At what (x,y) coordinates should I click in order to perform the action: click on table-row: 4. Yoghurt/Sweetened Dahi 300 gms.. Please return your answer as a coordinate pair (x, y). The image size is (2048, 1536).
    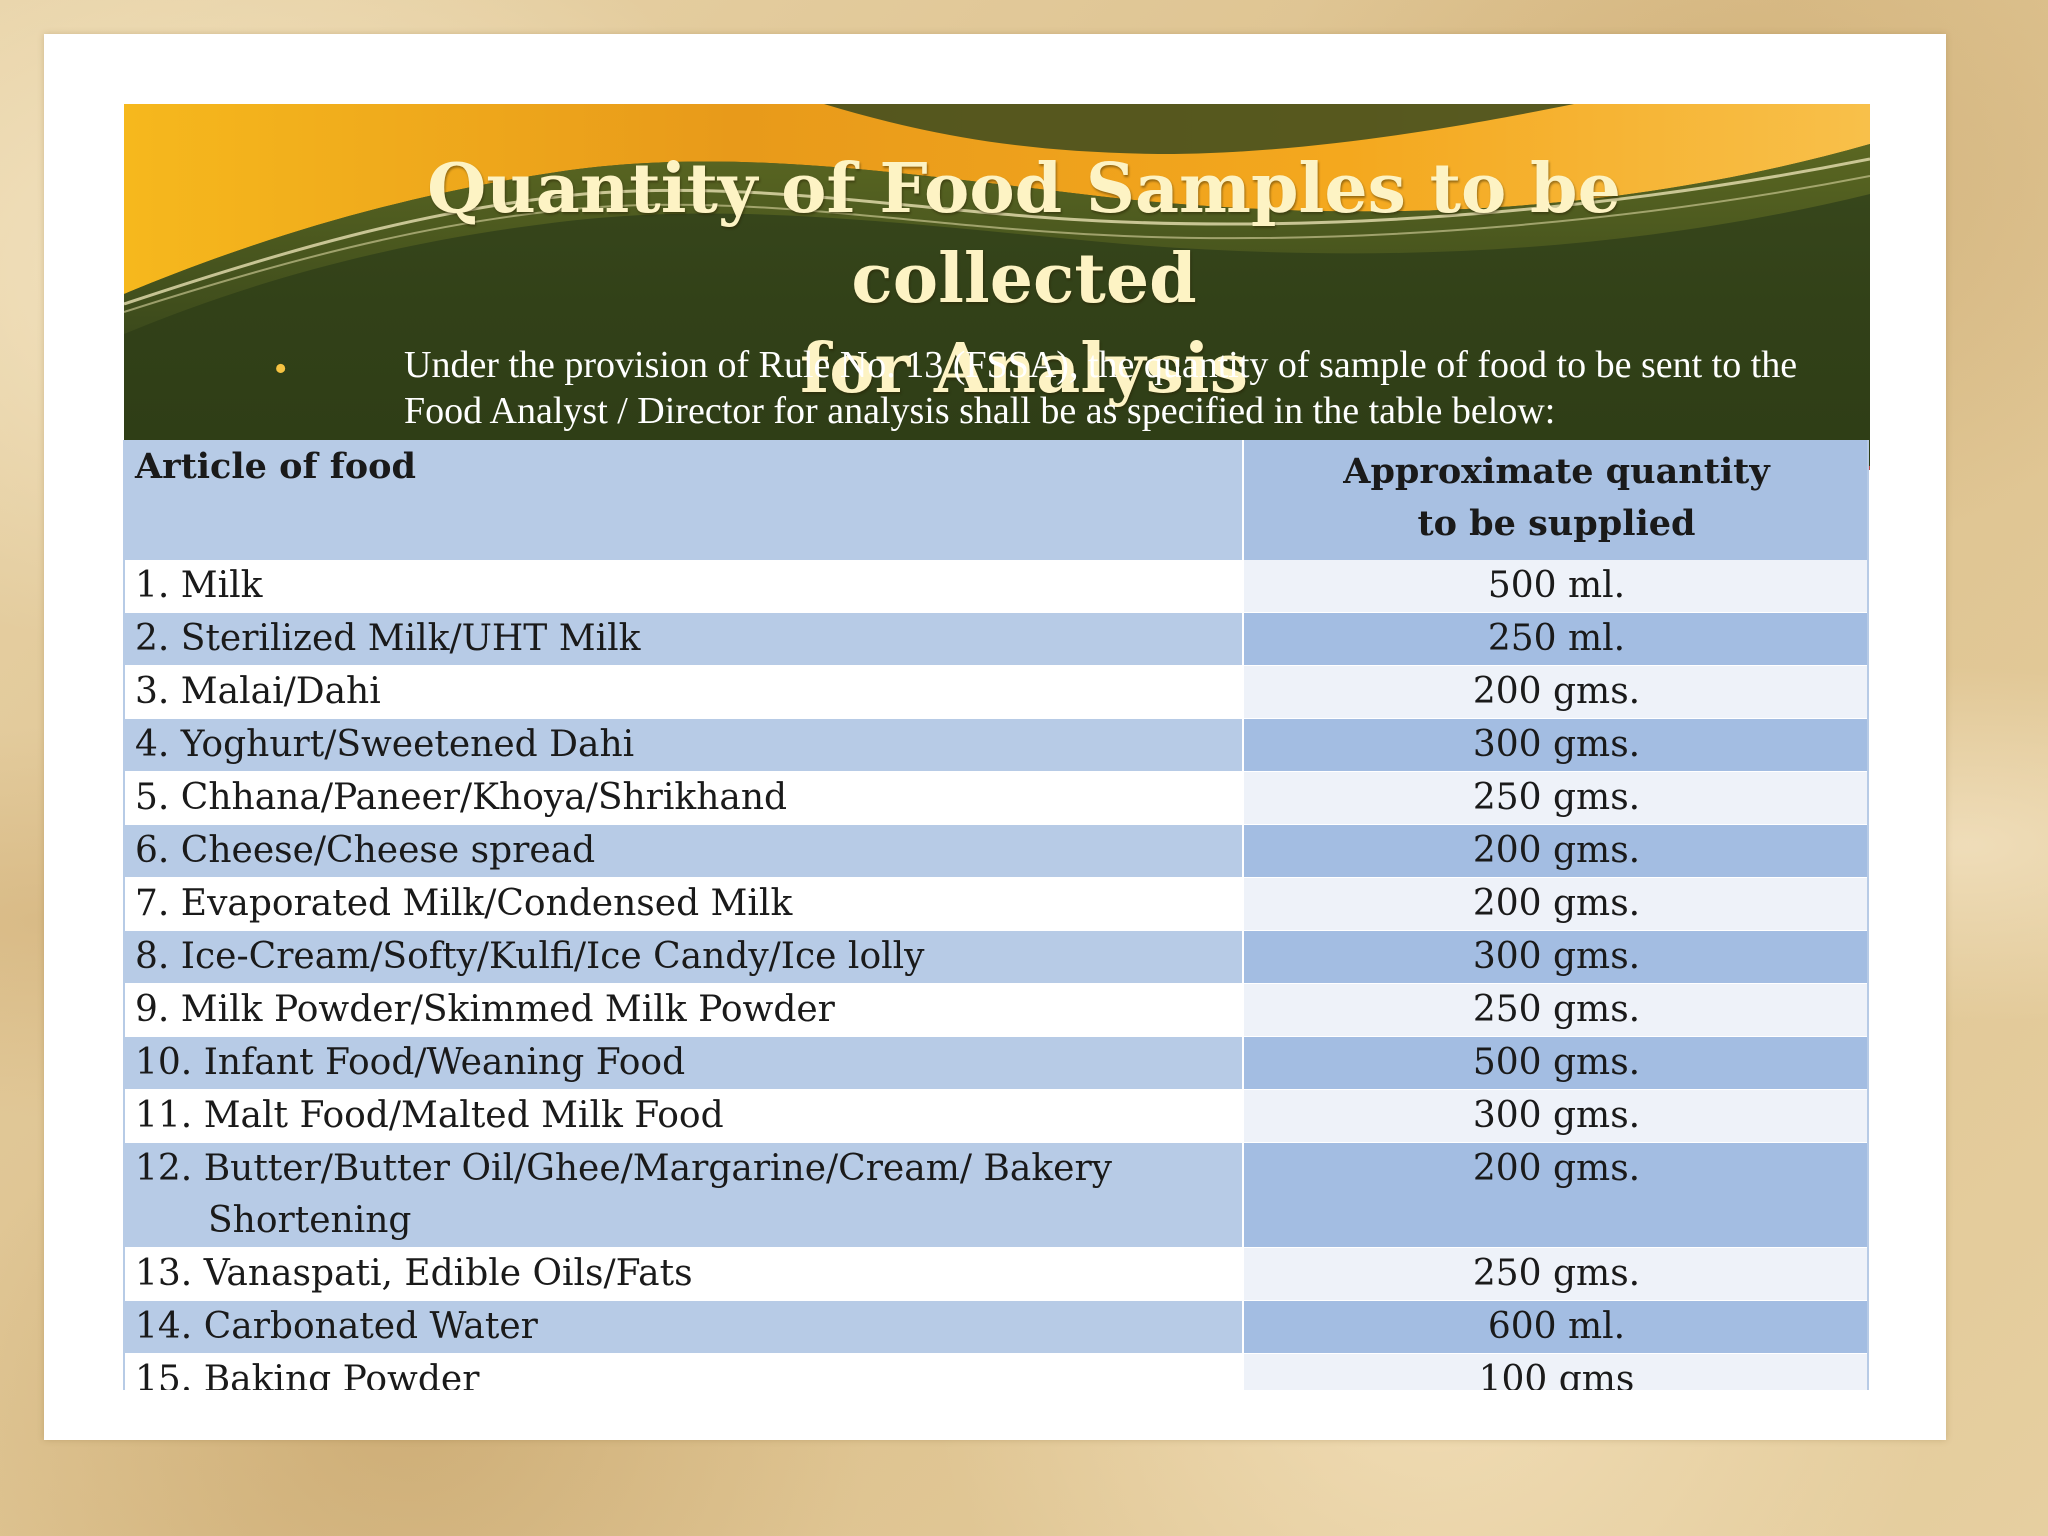
    Looking at the image, I should click on (996, 745).